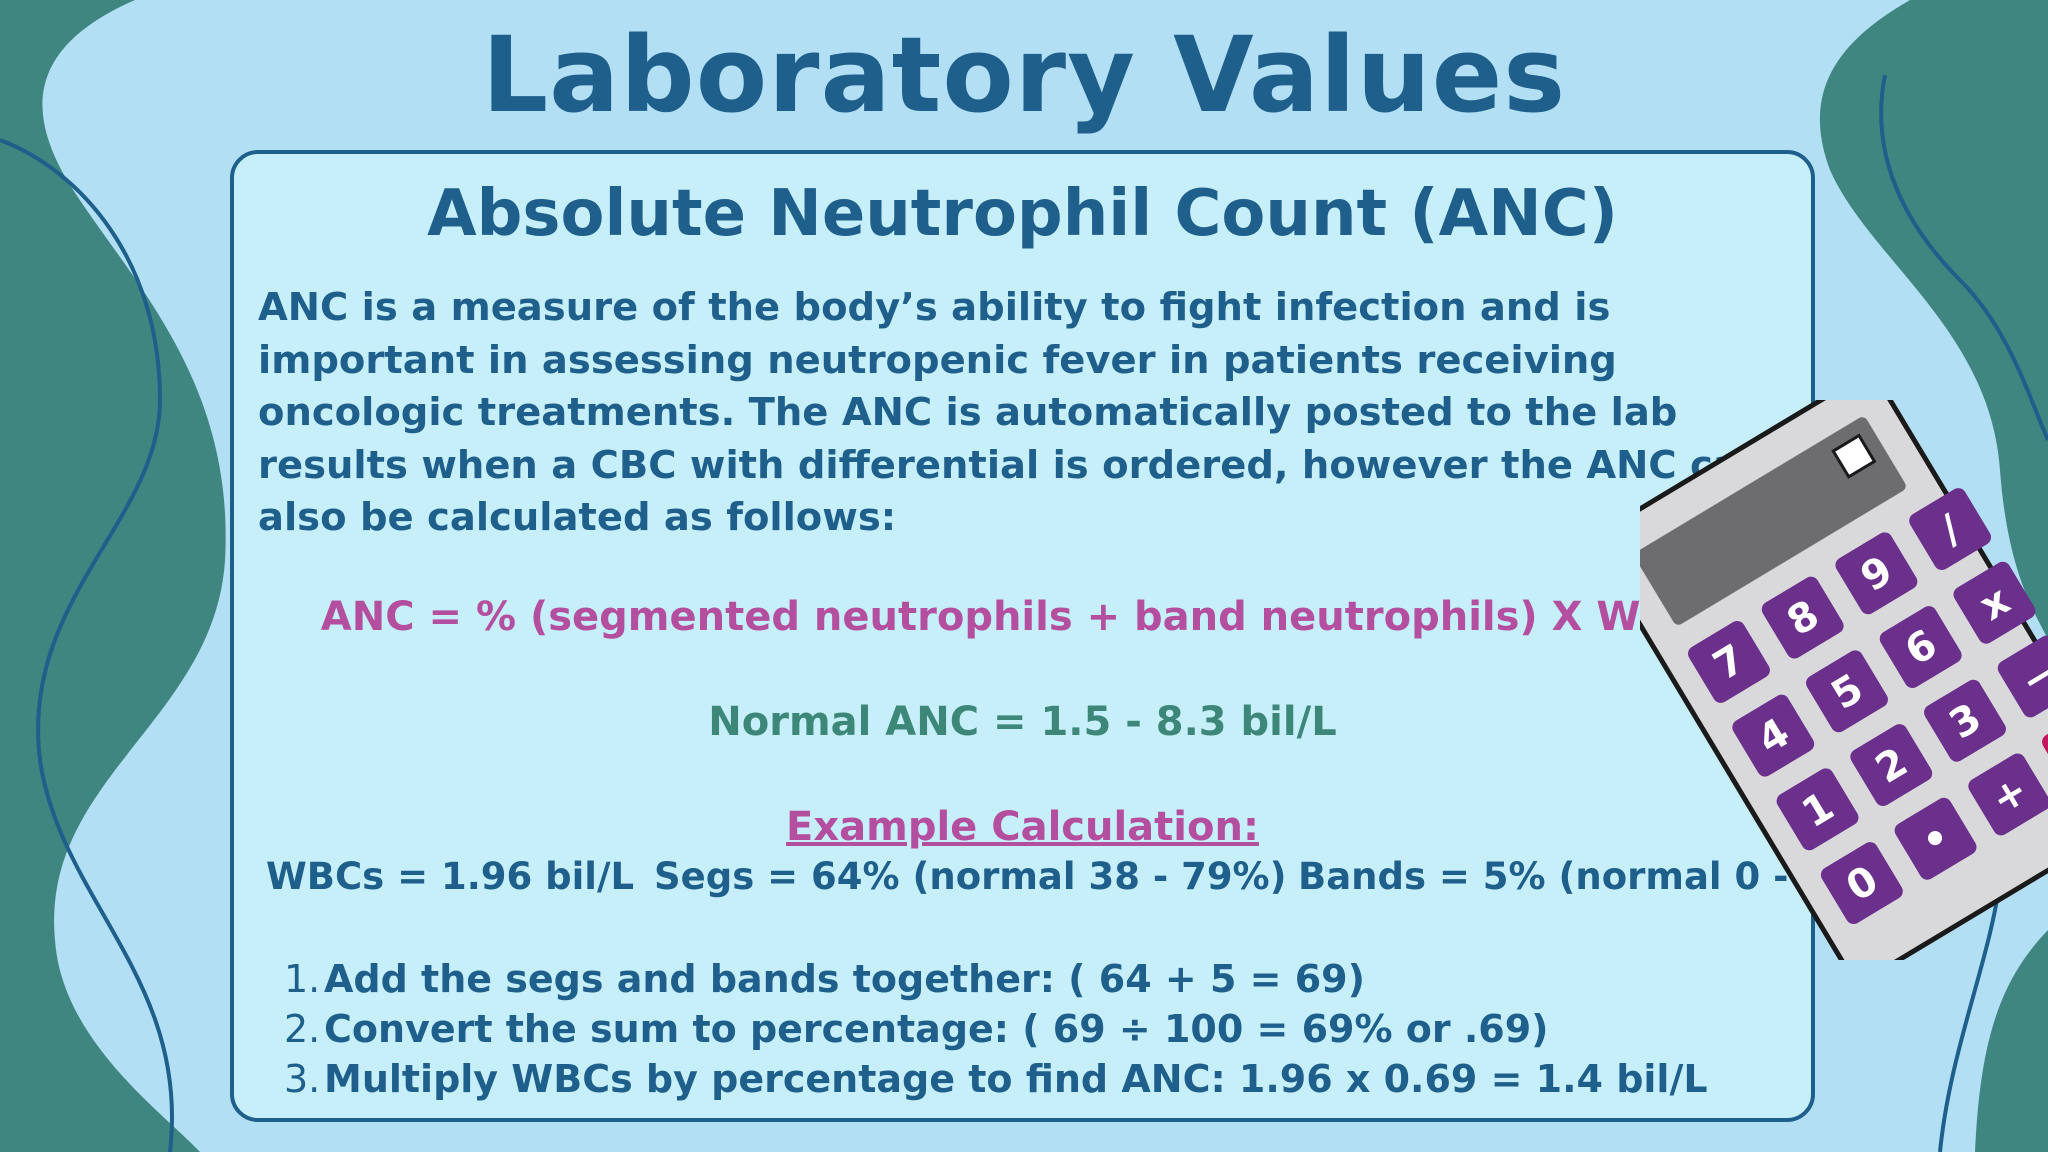  I want to click on left-teal-wave, so click(113, 576).